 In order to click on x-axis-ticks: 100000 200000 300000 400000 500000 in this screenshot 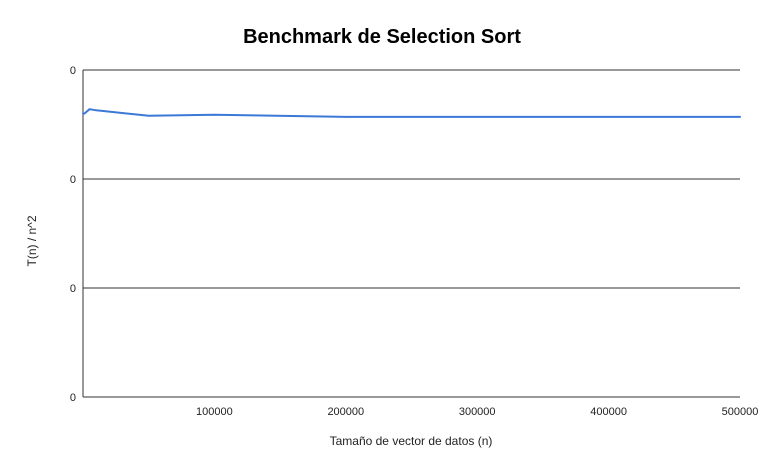, I will do `click(477, 412)`.